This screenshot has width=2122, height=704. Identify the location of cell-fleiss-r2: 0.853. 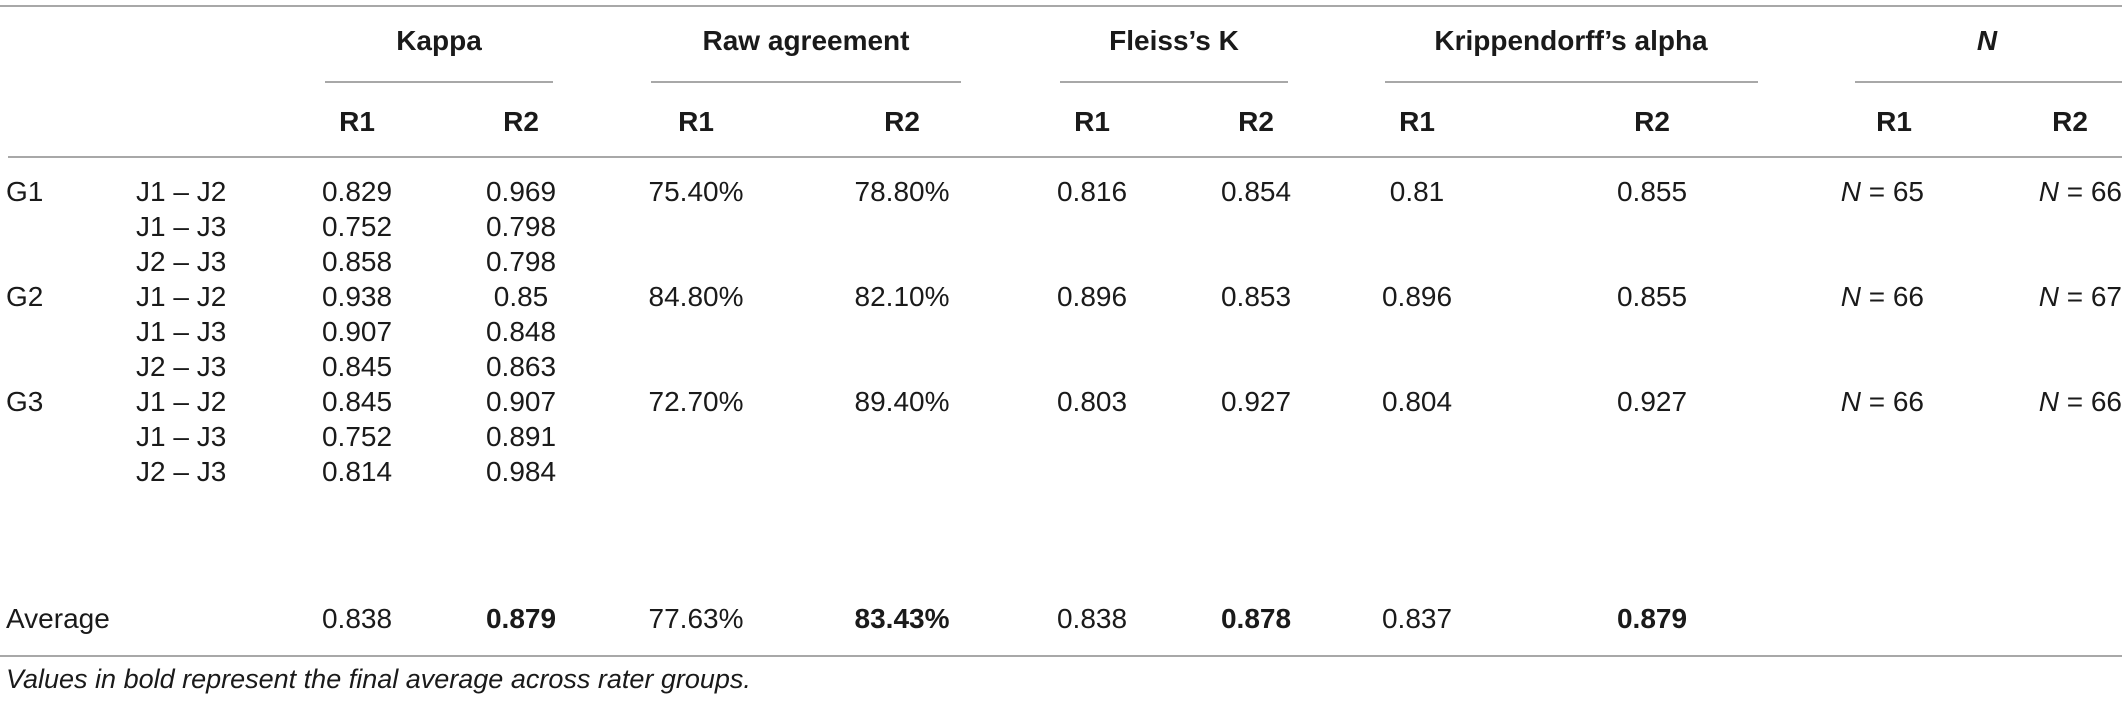
(1256, 296).